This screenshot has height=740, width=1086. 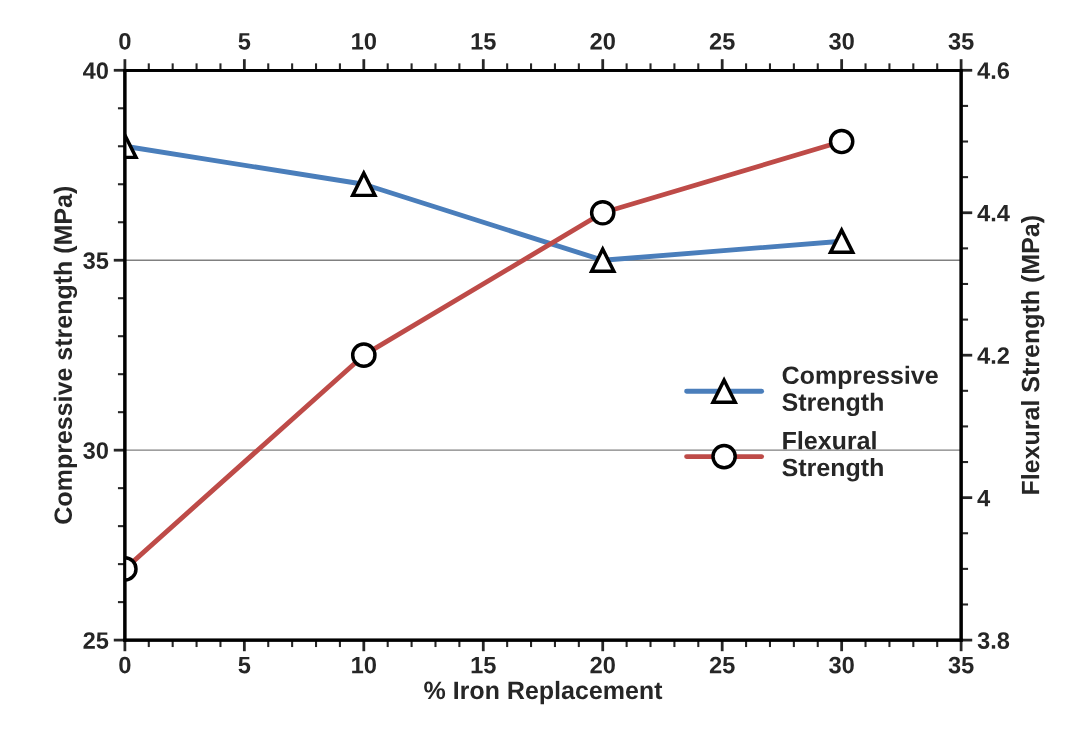 What do you see at coordinates (483, 665) in the screenshot?
I see `x-tick-label: 15` at bounding box center [483, 665].